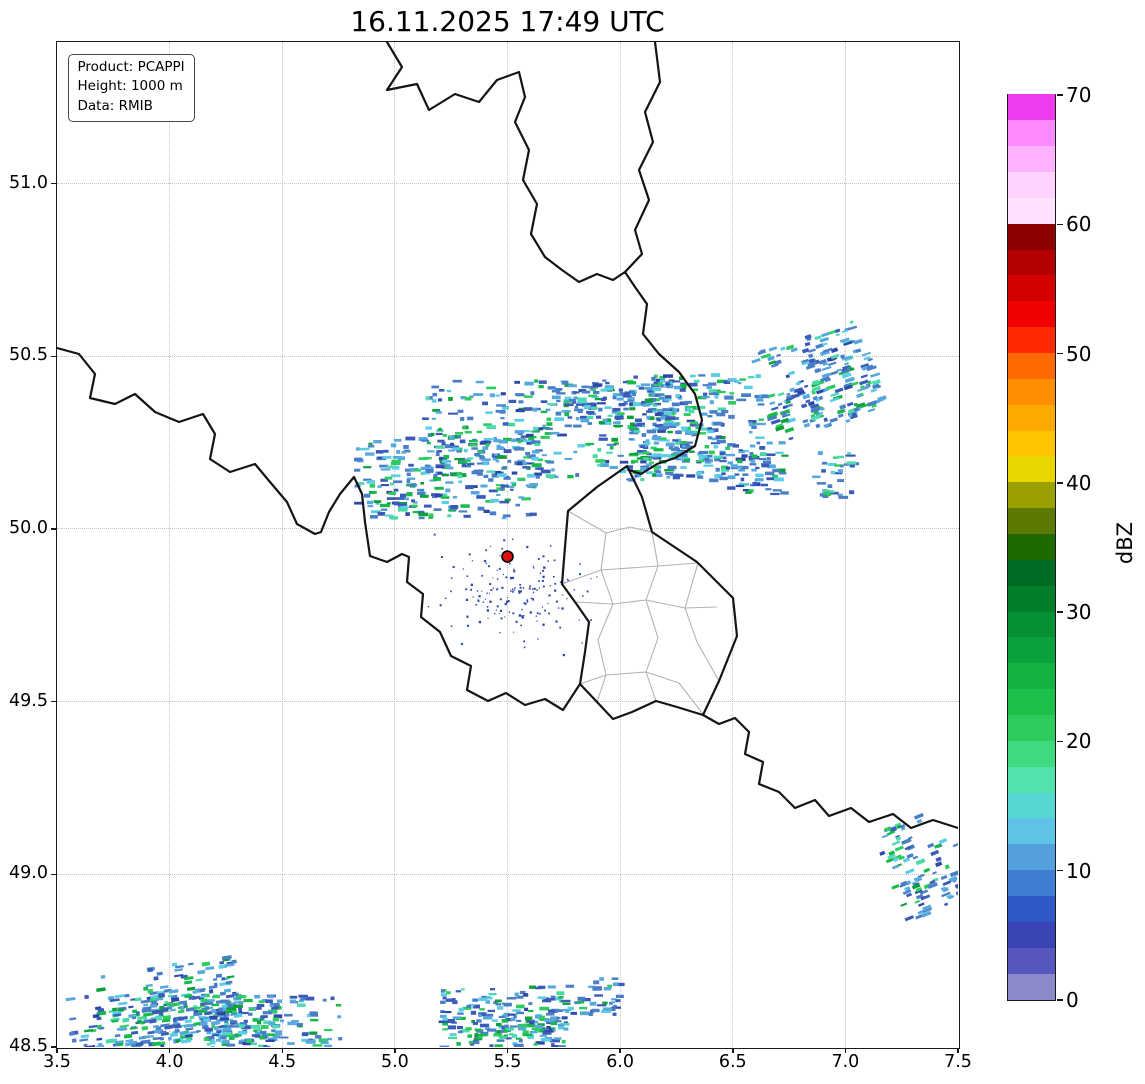 This screenshot has width=1145, height=1084. What do you see at coordinates (131, 66) in the screenshot?
I see `info-product: Product: PCAPPI` at bounding box center [131, 66].